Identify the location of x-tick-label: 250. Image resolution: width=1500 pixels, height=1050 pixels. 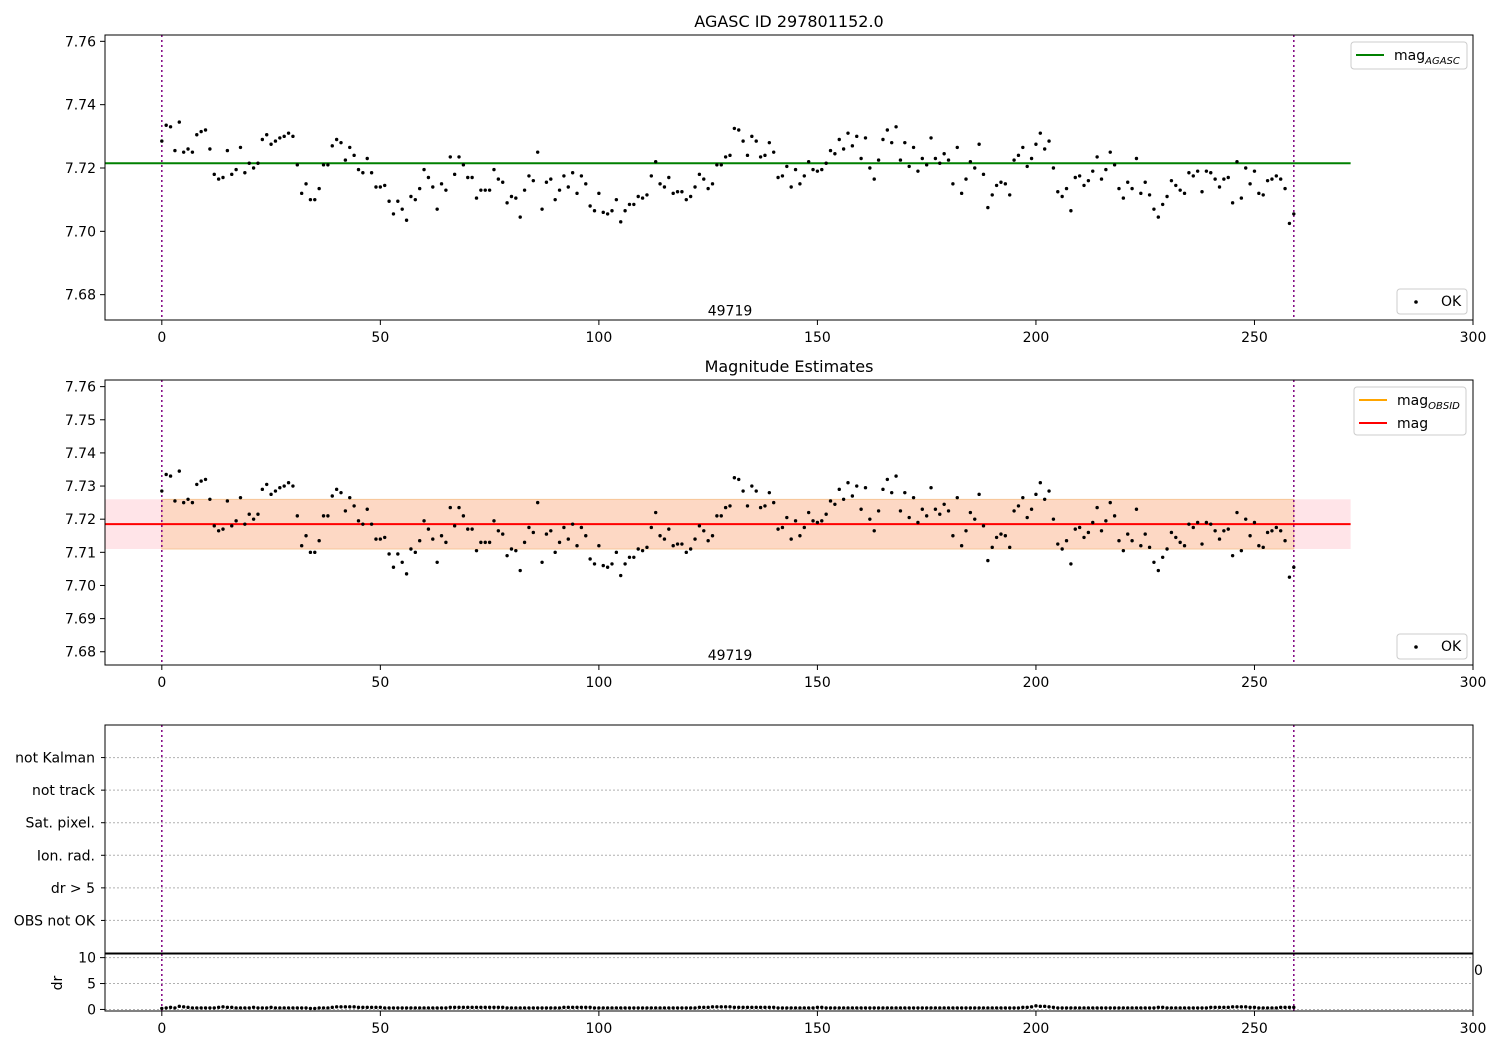
(1254, 1029).